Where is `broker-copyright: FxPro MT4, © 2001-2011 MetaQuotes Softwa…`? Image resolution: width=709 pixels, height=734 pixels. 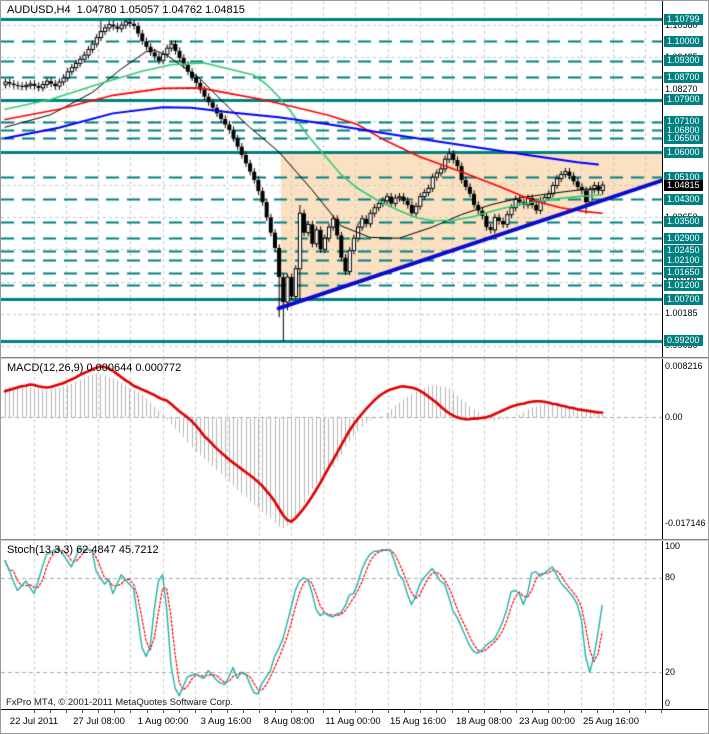 broker-copyright: FxPro MT4, © 2001-2011 MetaQuotes Softwa… is located at coordinates (120, 702).